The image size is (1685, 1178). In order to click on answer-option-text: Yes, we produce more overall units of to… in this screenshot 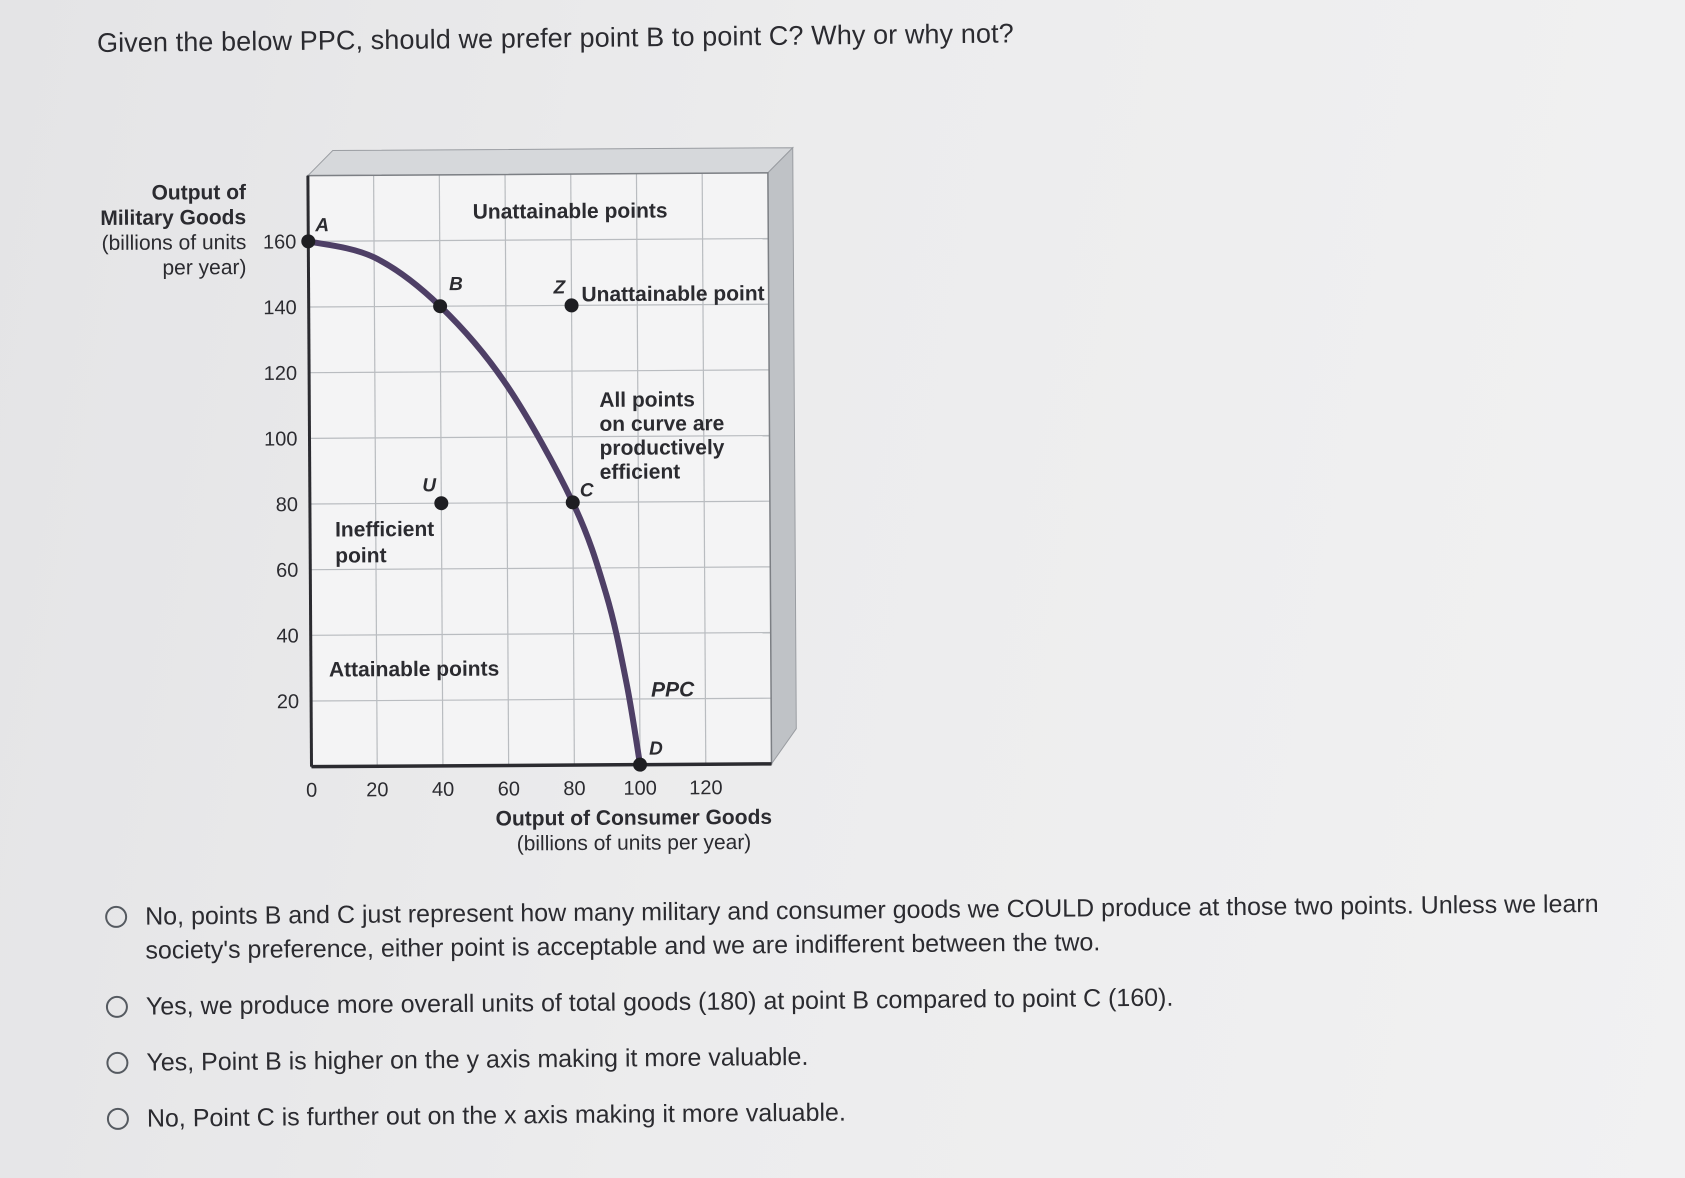, I will do `click(659, 1002)`.